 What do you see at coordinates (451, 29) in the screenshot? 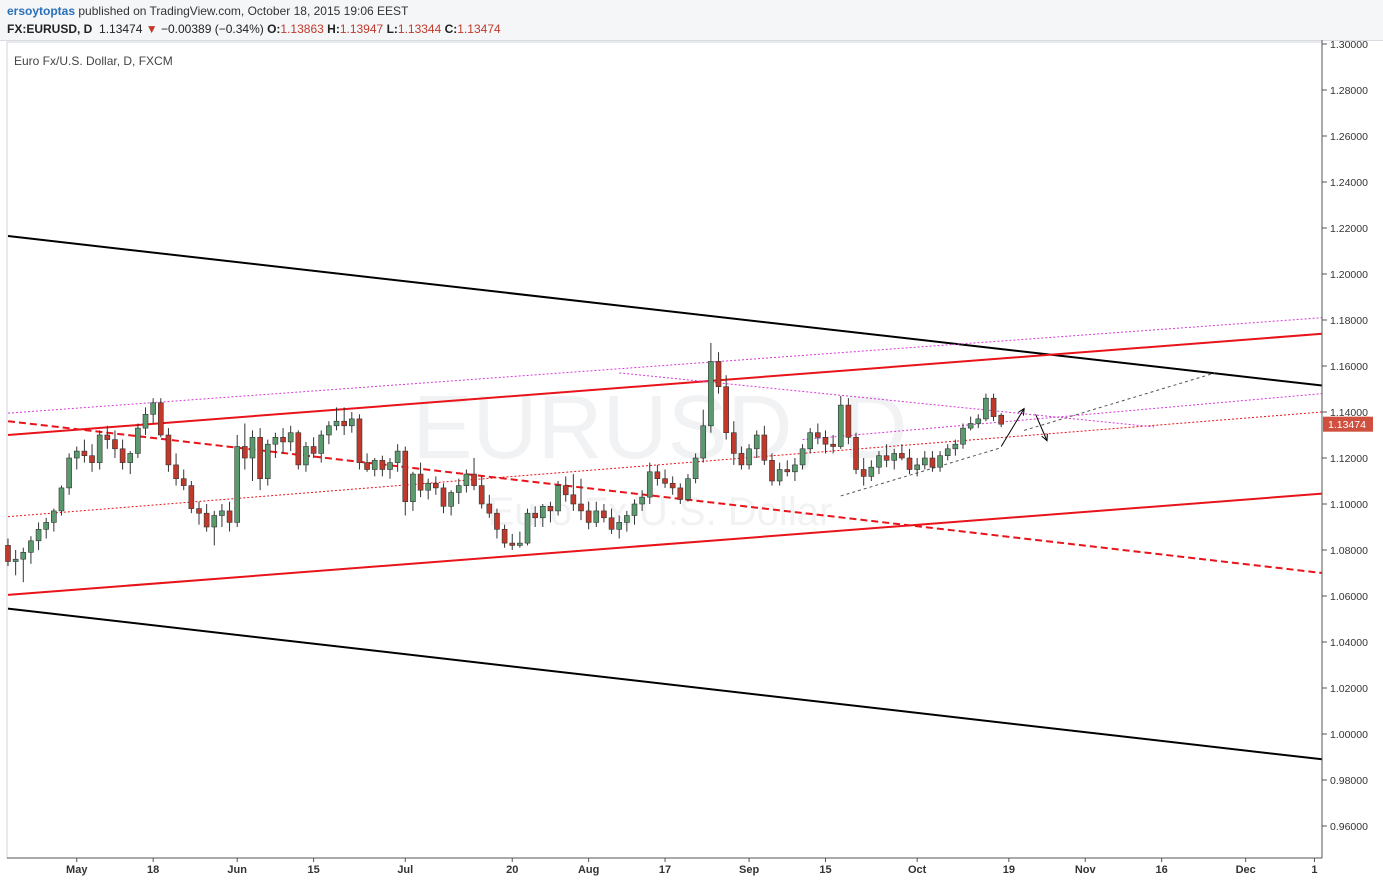
I see `close-label: C:` at bounding box center [451, 29].